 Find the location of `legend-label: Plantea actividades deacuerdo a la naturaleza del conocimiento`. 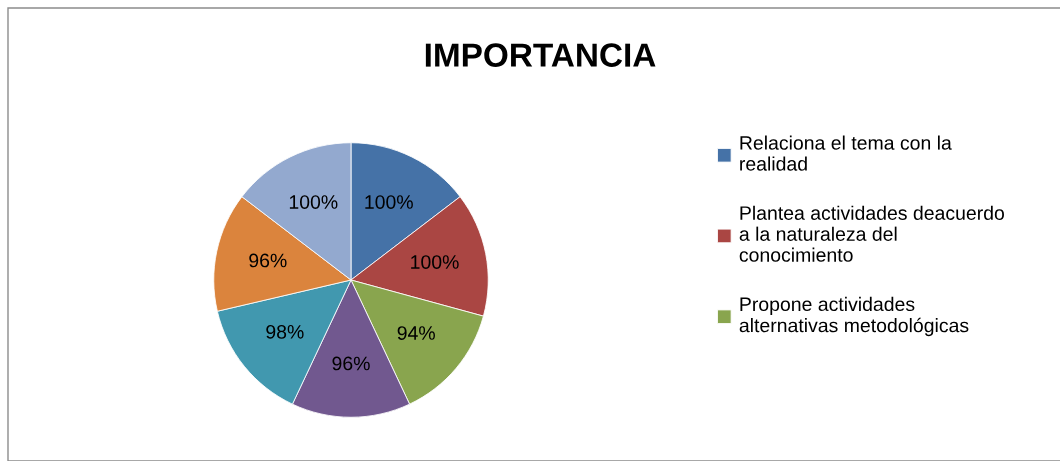

legend-label: Plantea actividades deacuerdo a la naturaleza del conocimiento is located at coordinates (871, 233).